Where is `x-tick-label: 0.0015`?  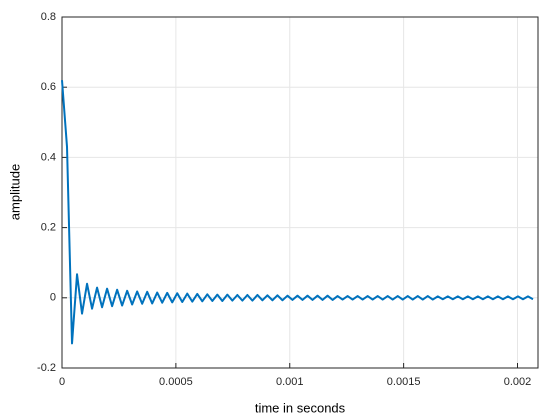 x-tick-label: 0.0015 is located at coordinates (404, 382).